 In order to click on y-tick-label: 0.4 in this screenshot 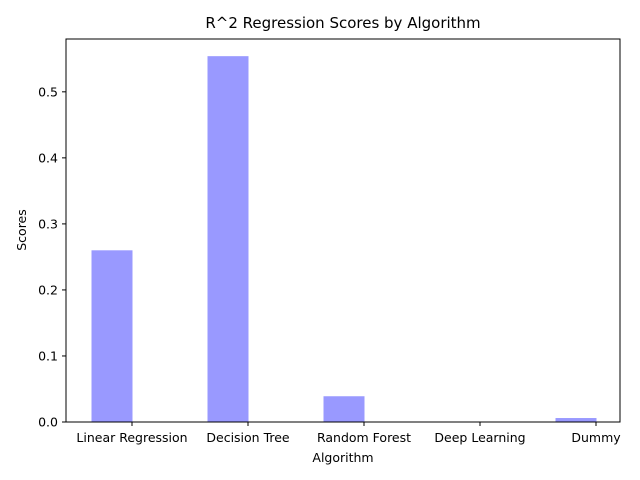, I will do `click(48, 157)`.